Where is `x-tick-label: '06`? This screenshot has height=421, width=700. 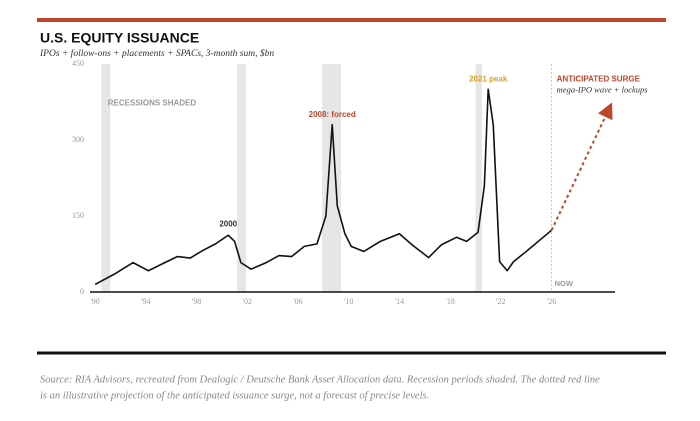
x-tick-label: '06 is located at coordinates (297, 301).